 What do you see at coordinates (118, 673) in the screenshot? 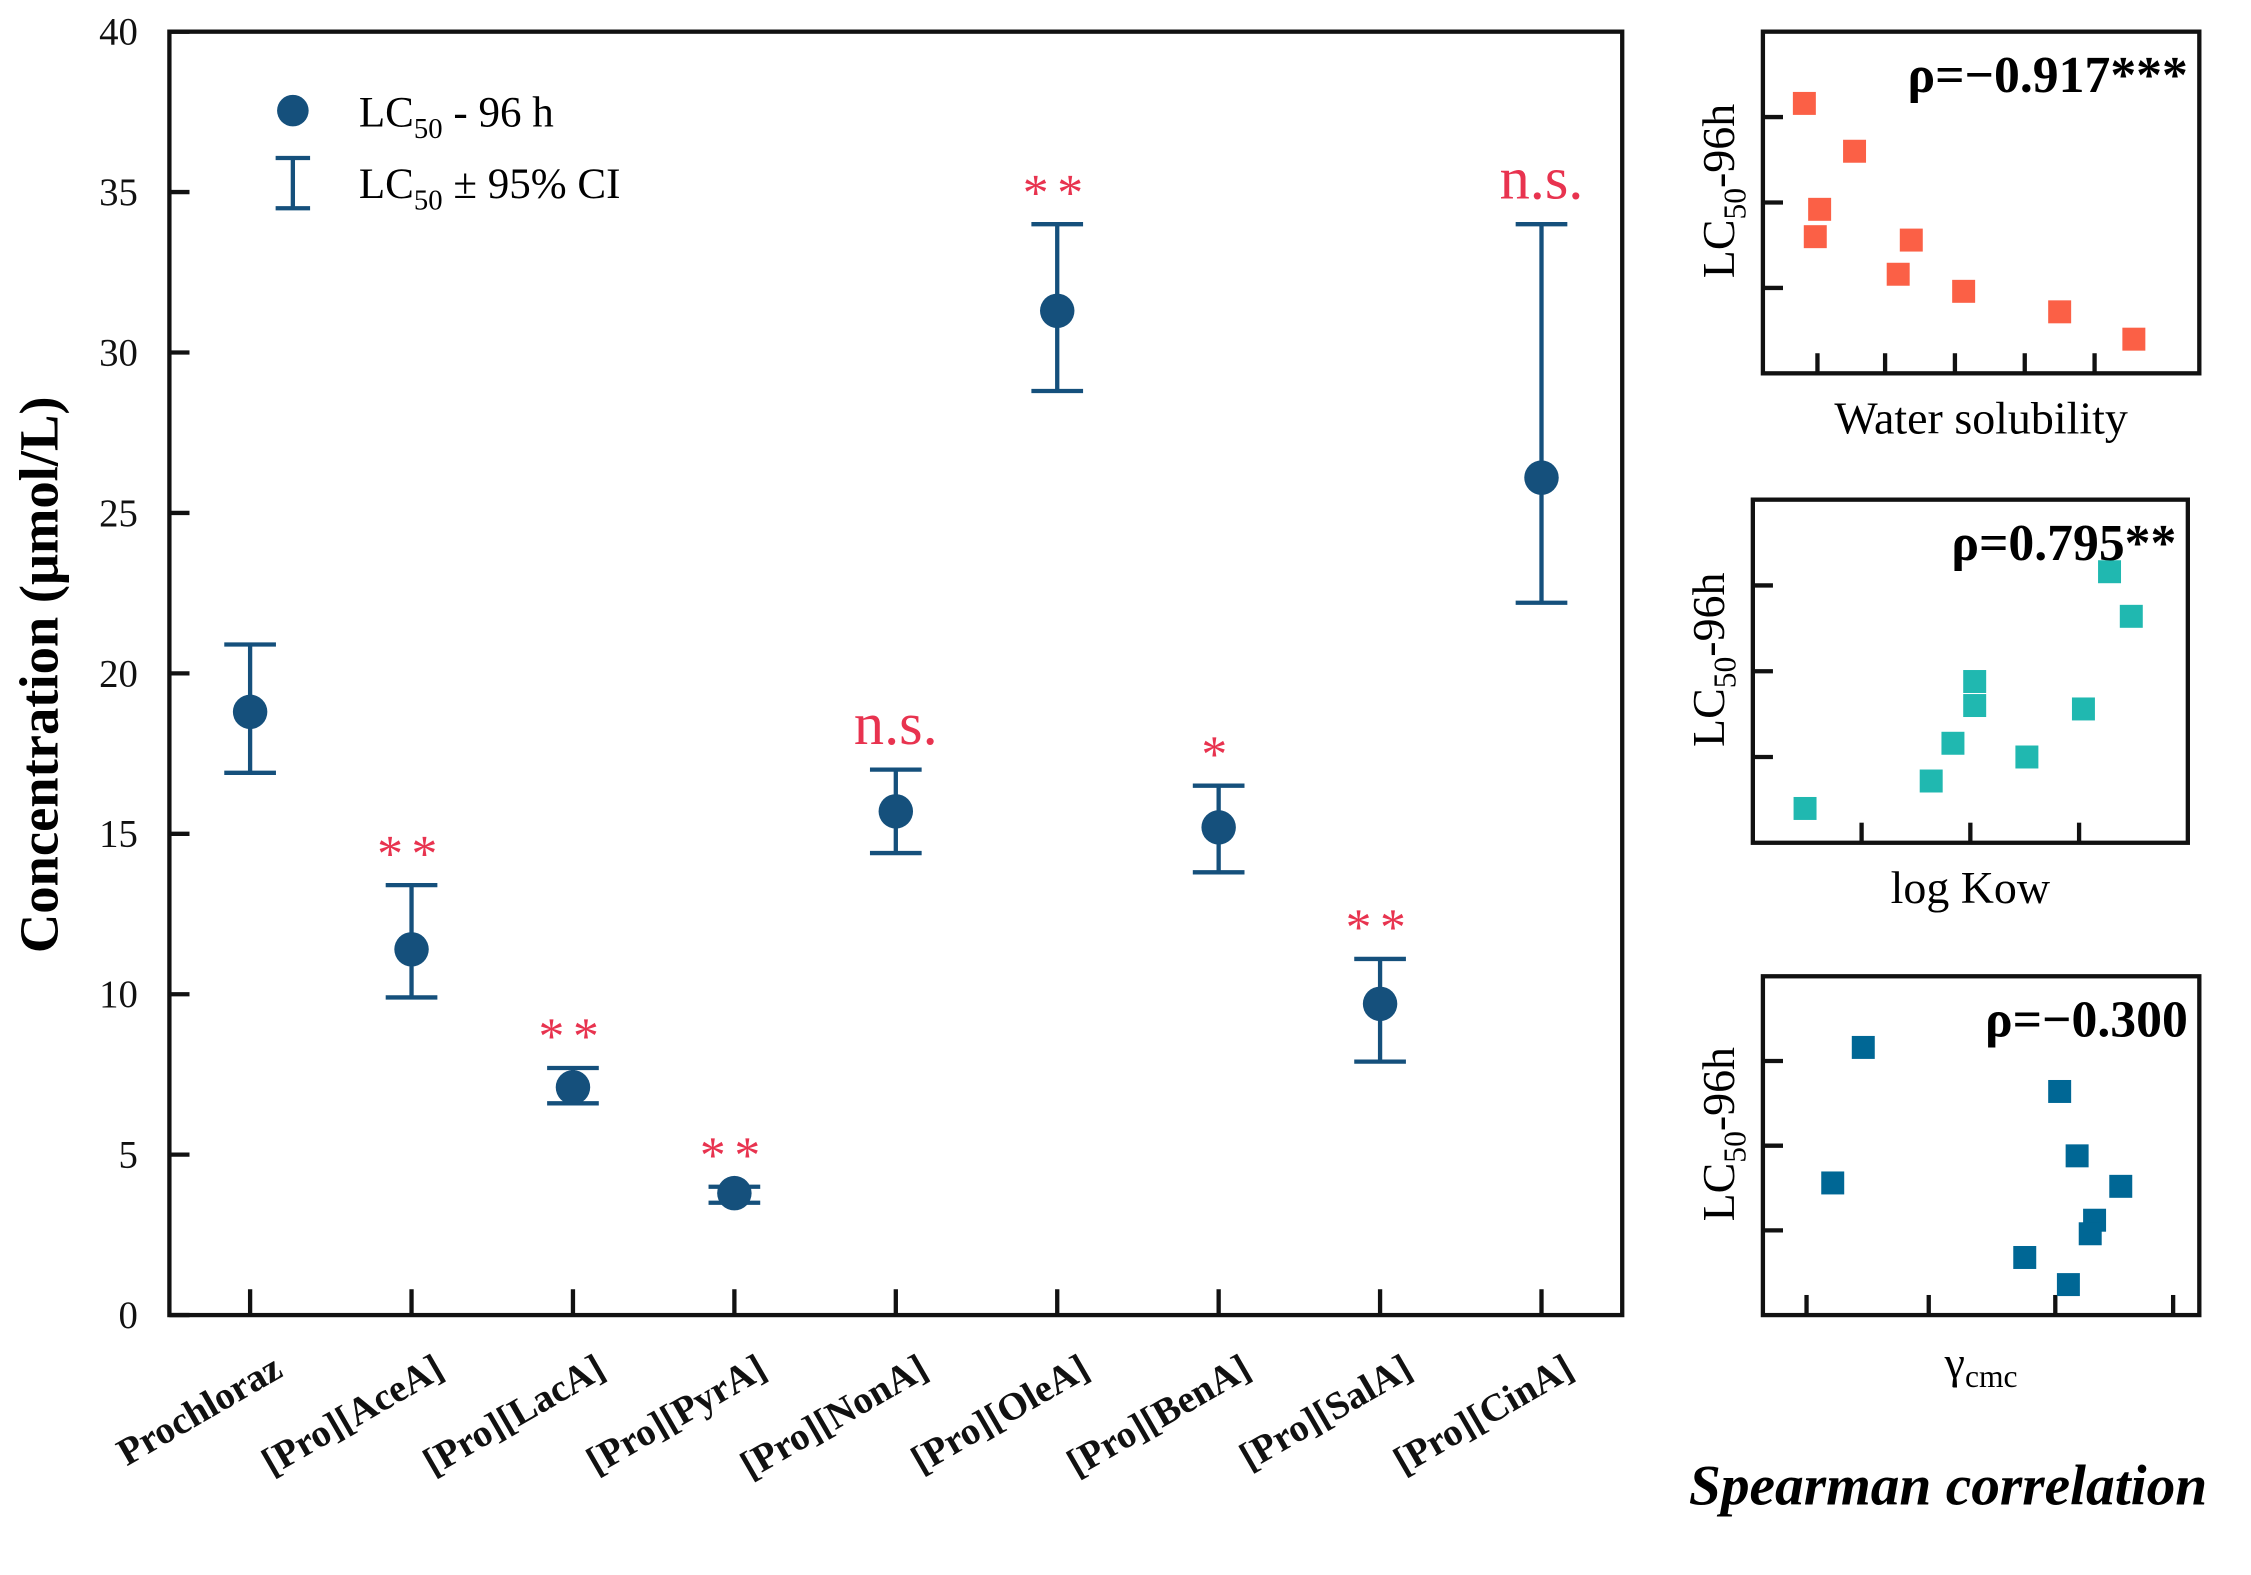
I see `y-tick-label: 20` at bounding box center [118, 673].